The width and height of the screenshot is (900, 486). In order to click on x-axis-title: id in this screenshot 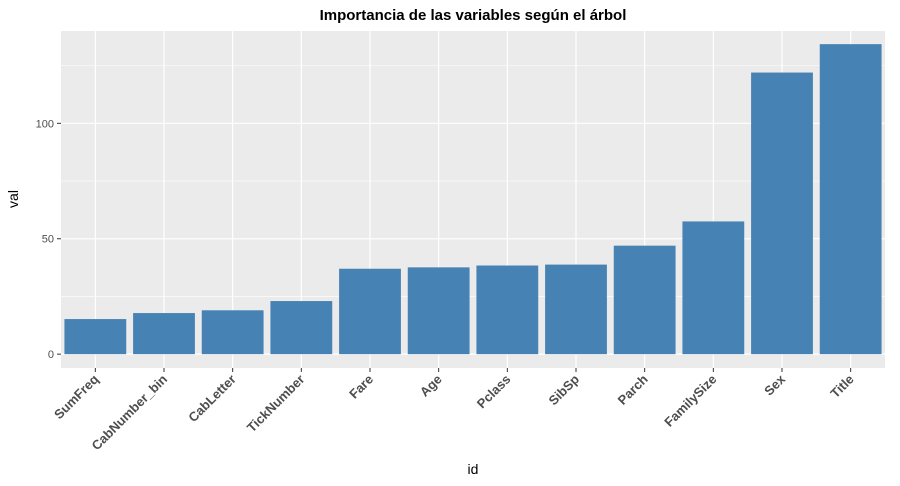, I will do `click(473, 469)`.